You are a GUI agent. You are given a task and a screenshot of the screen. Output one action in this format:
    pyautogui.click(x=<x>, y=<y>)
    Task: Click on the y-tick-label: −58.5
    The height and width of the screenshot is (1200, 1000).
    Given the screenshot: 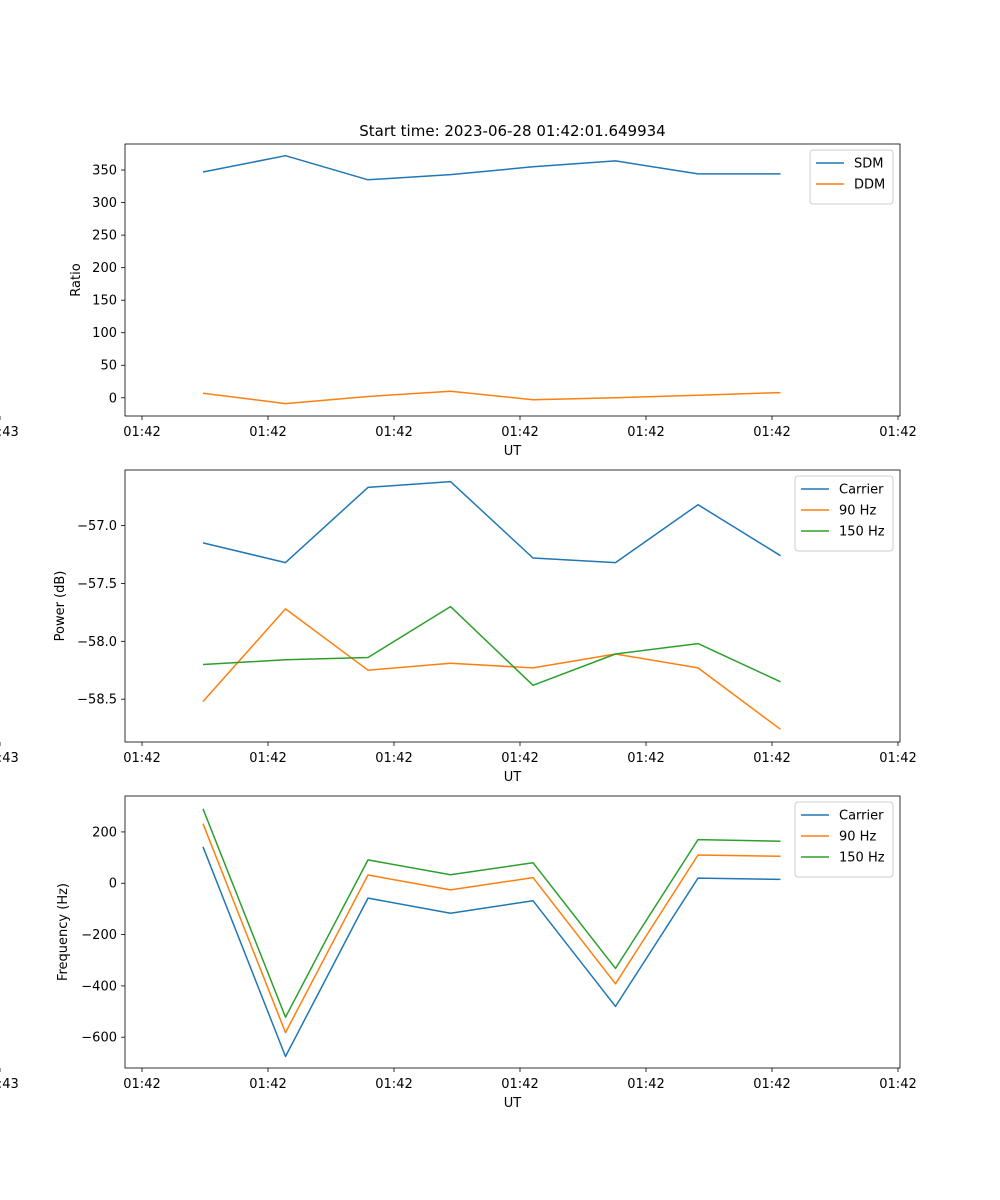 What is the action you would take?
    pyautogui.click(x=97, y=700)
    